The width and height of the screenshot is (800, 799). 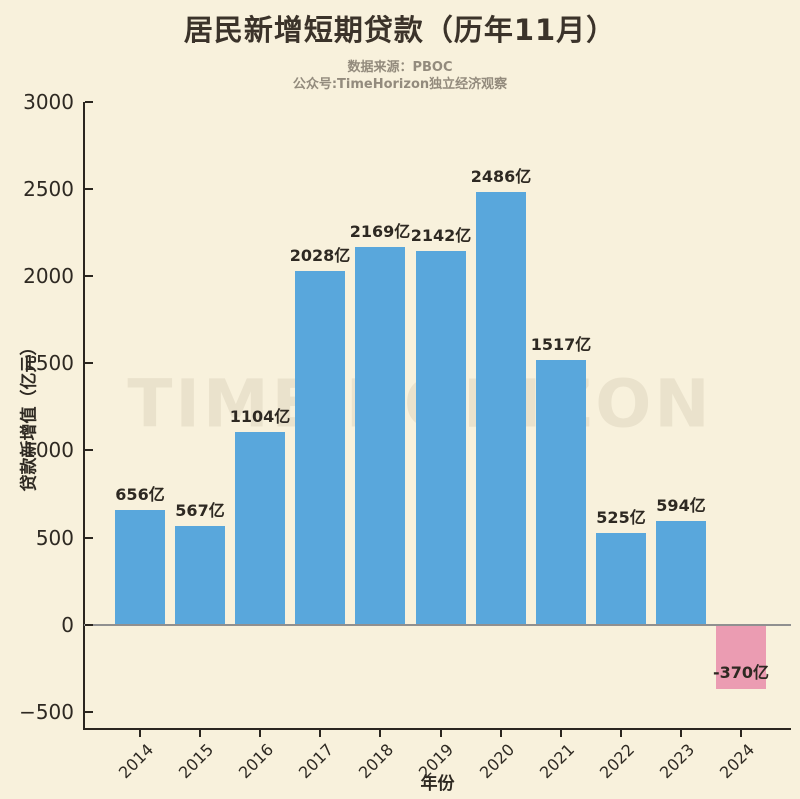 What do you see at coordinates (400, 30) in the screenshot?
I see `chart-title: 居民新增短期贷款（历年11月）` at bounding box center [400, 30].